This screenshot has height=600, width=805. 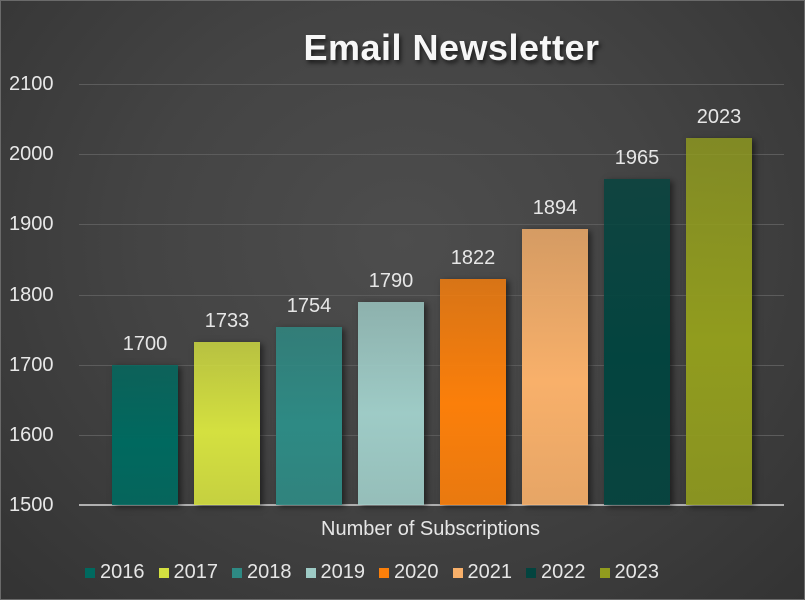 I want to click on bar-2022, so click(x=637, y=341).